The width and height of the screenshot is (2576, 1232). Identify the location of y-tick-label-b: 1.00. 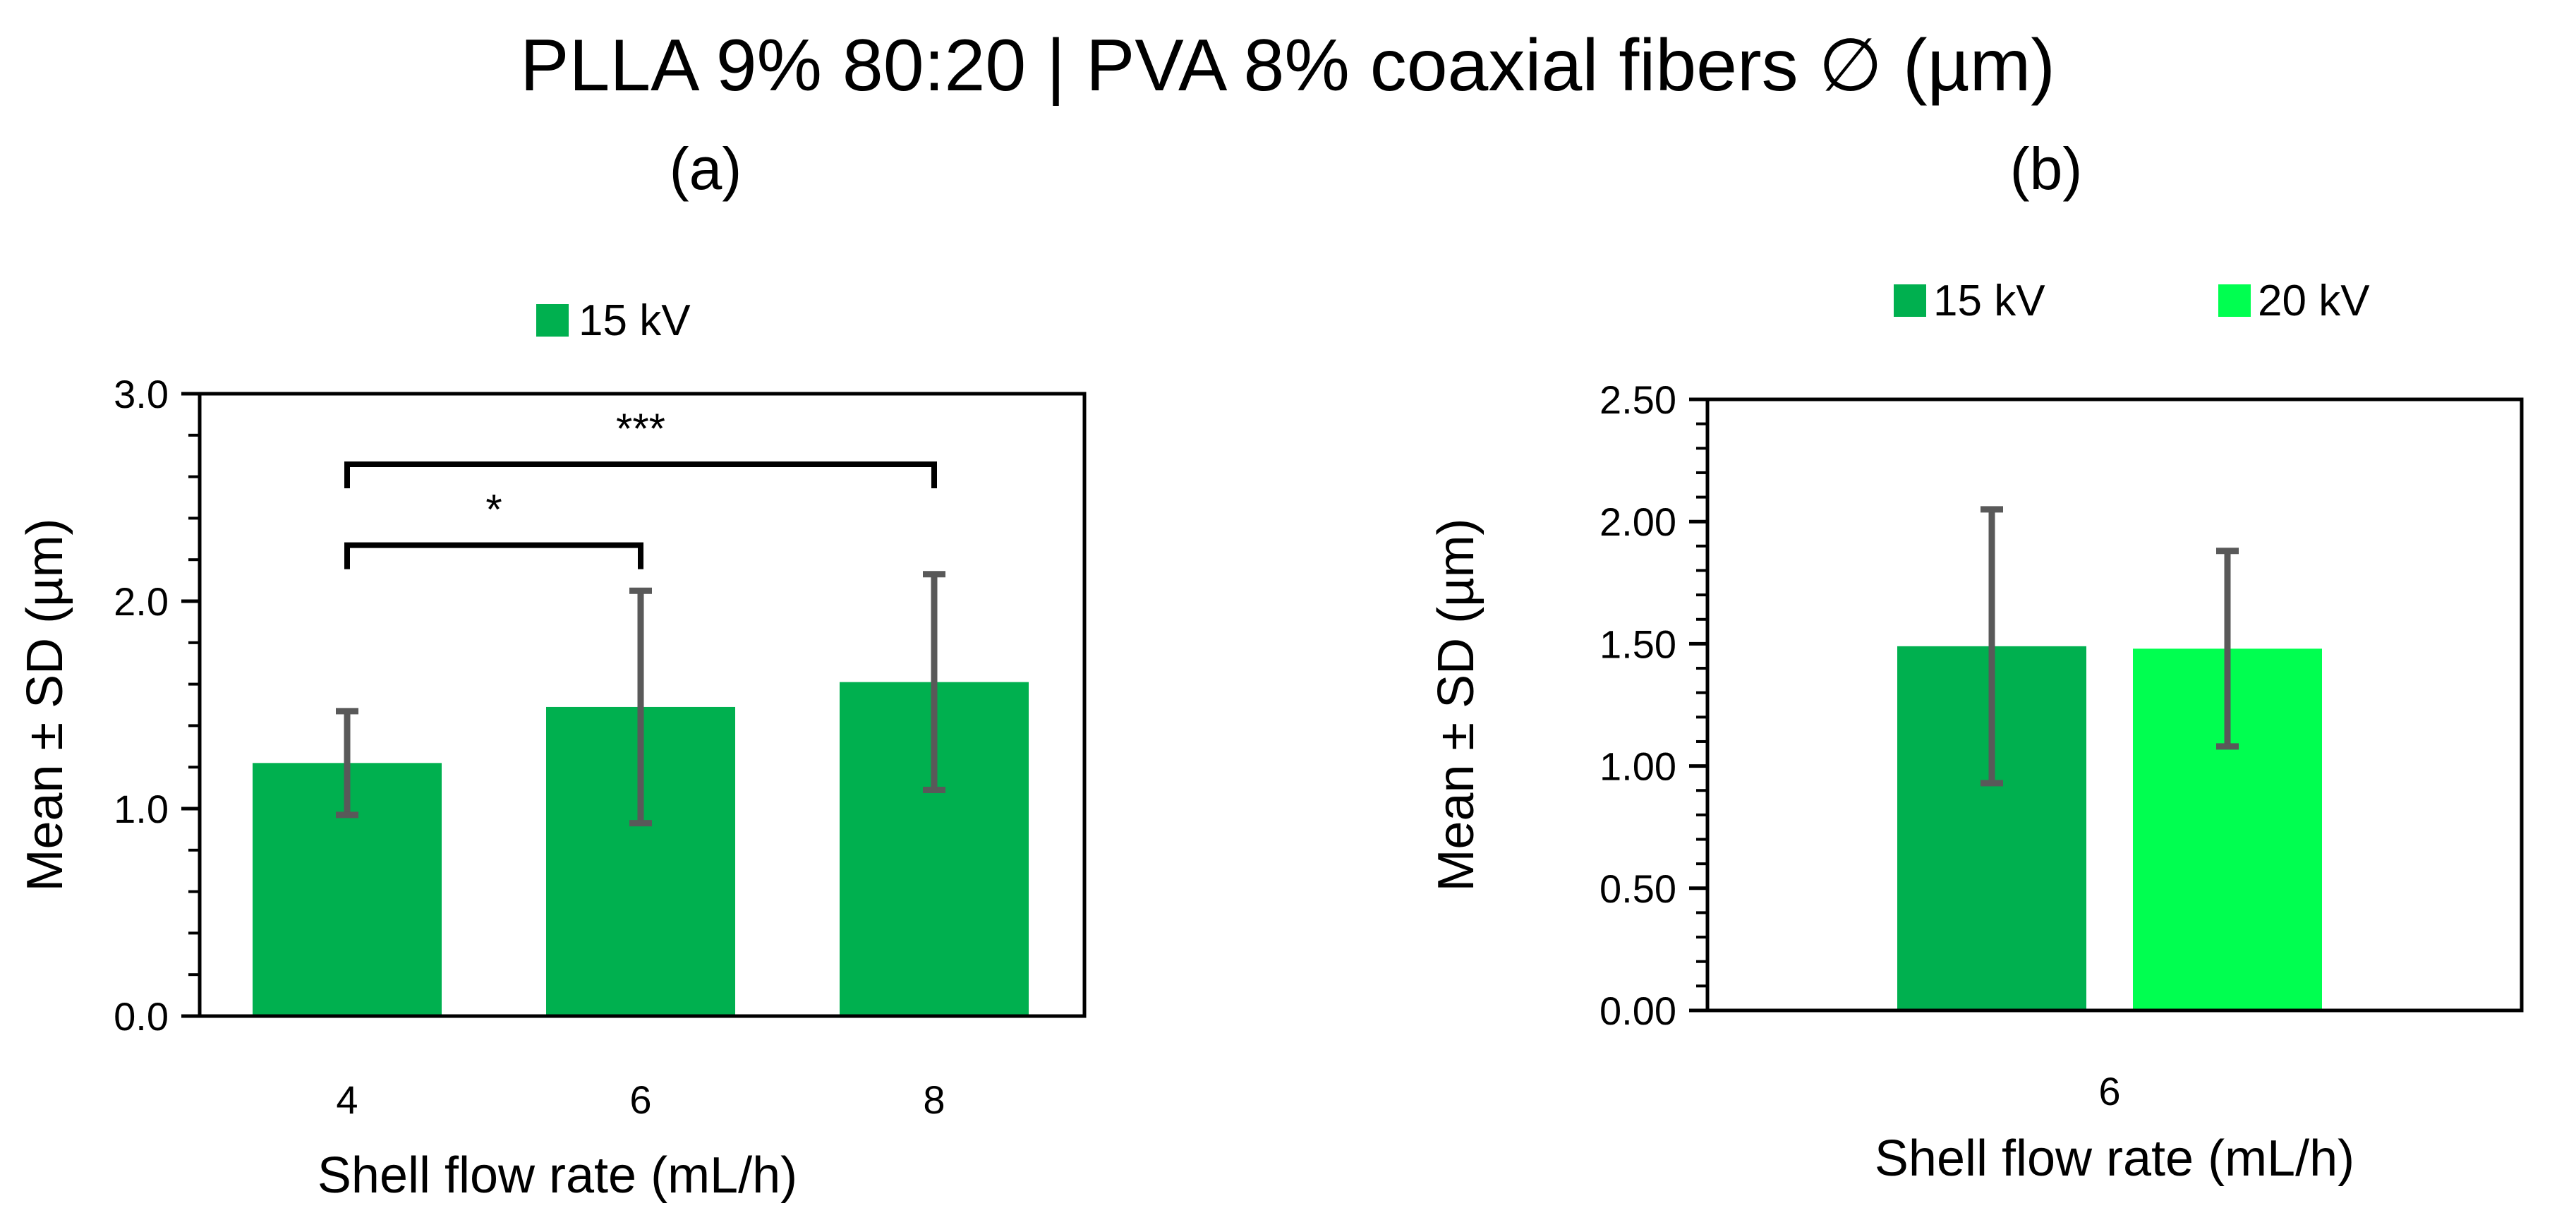
(1638, 767).